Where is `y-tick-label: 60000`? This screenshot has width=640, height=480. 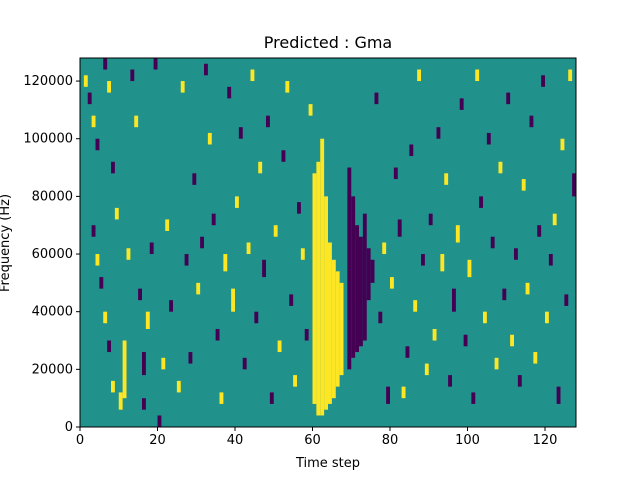
y-tick-label: 60000 is located at coordinates (52, 254).